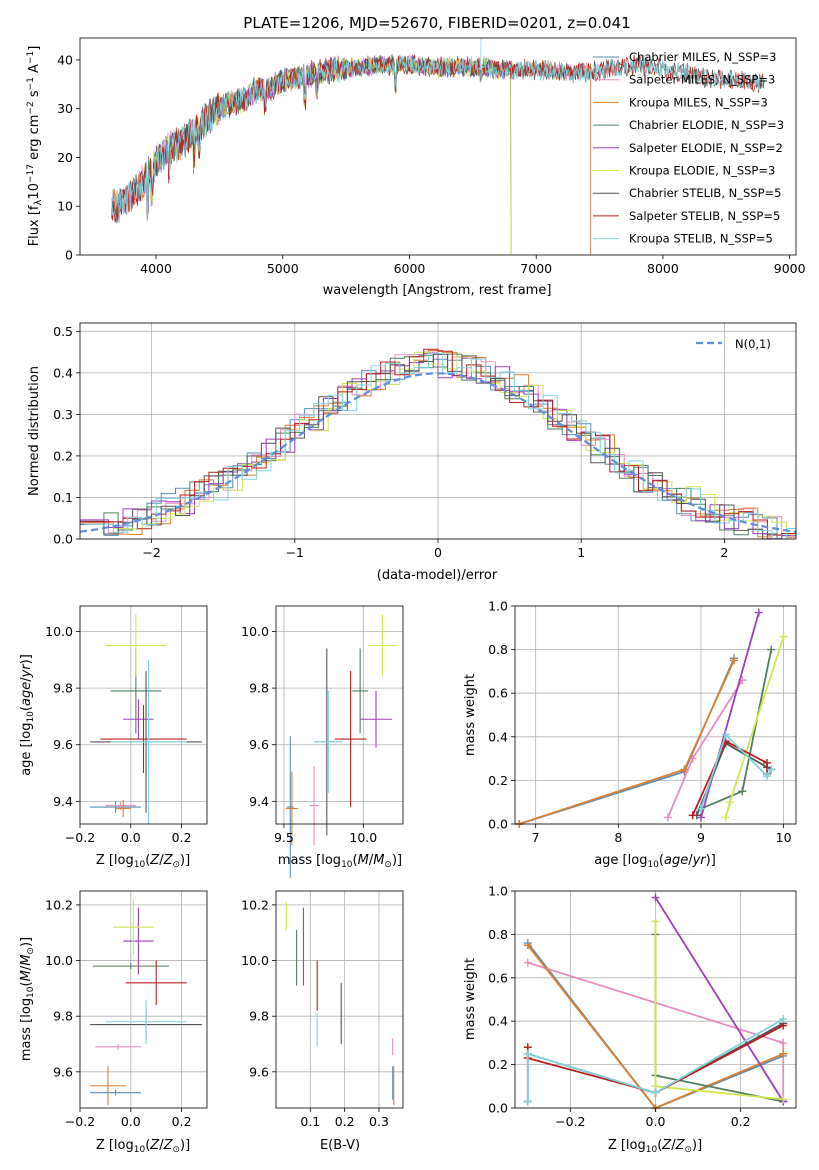  I want to click on y-axis-label: mass [log10(M/M⊙)], so click(27, 999).